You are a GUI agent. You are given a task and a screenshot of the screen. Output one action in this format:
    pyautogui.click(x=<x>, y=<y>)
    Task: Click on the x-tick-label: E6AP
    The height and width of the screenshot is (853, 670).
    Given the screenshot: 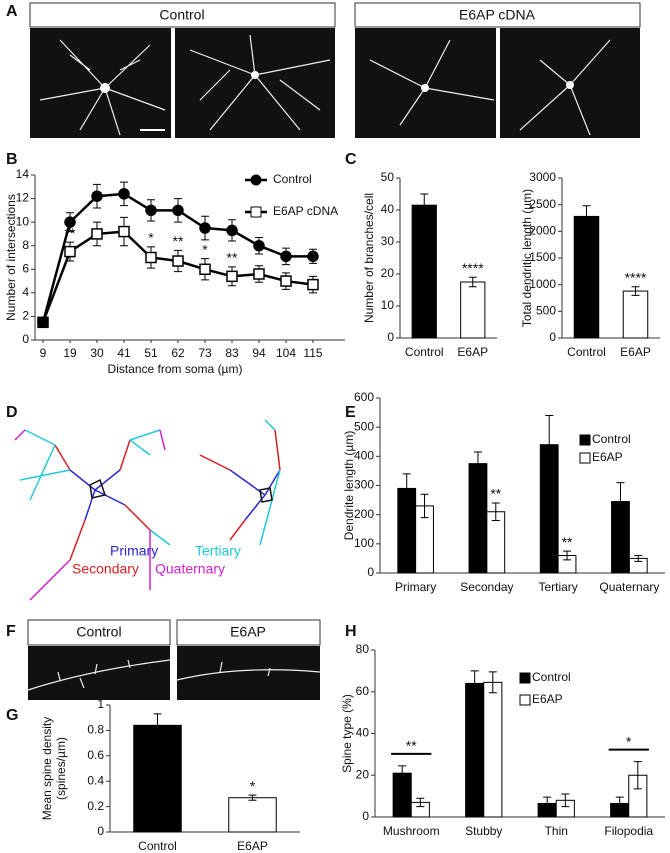 What is the action you would take?
    pyautogui.click(x=635, y=352)
    